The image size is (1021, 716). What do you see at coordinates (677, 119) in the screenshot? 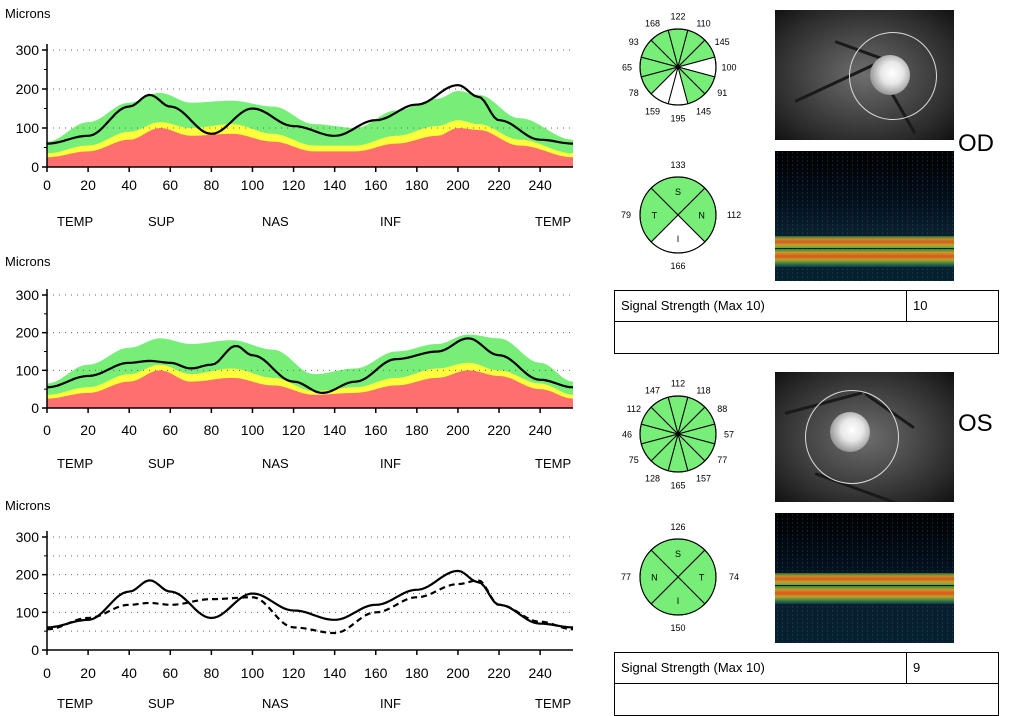
I see `clock-value: 195` at bounding box center [677, 119].